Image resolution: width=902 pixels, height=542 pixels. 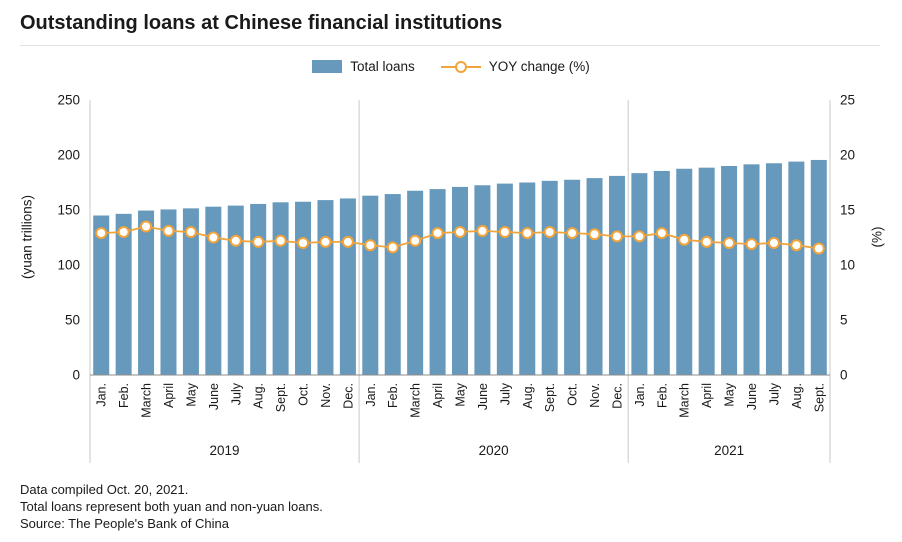 What do you see at coordinates (461, 394) in the screenshot?
I see `month-label: May` at bounding box center [461, 394].